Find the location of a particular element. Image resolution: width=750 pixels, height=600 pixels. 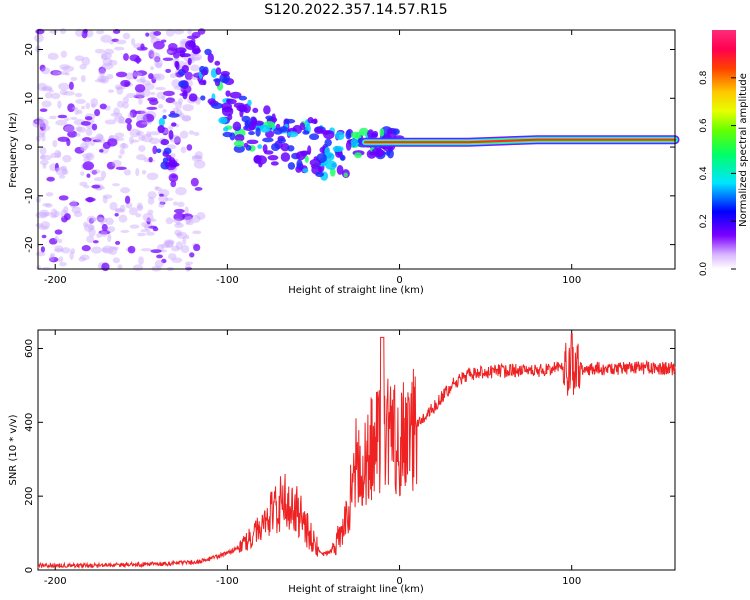

spectrogram-y-tick-label: -20 is located at coordinates (29, 244).